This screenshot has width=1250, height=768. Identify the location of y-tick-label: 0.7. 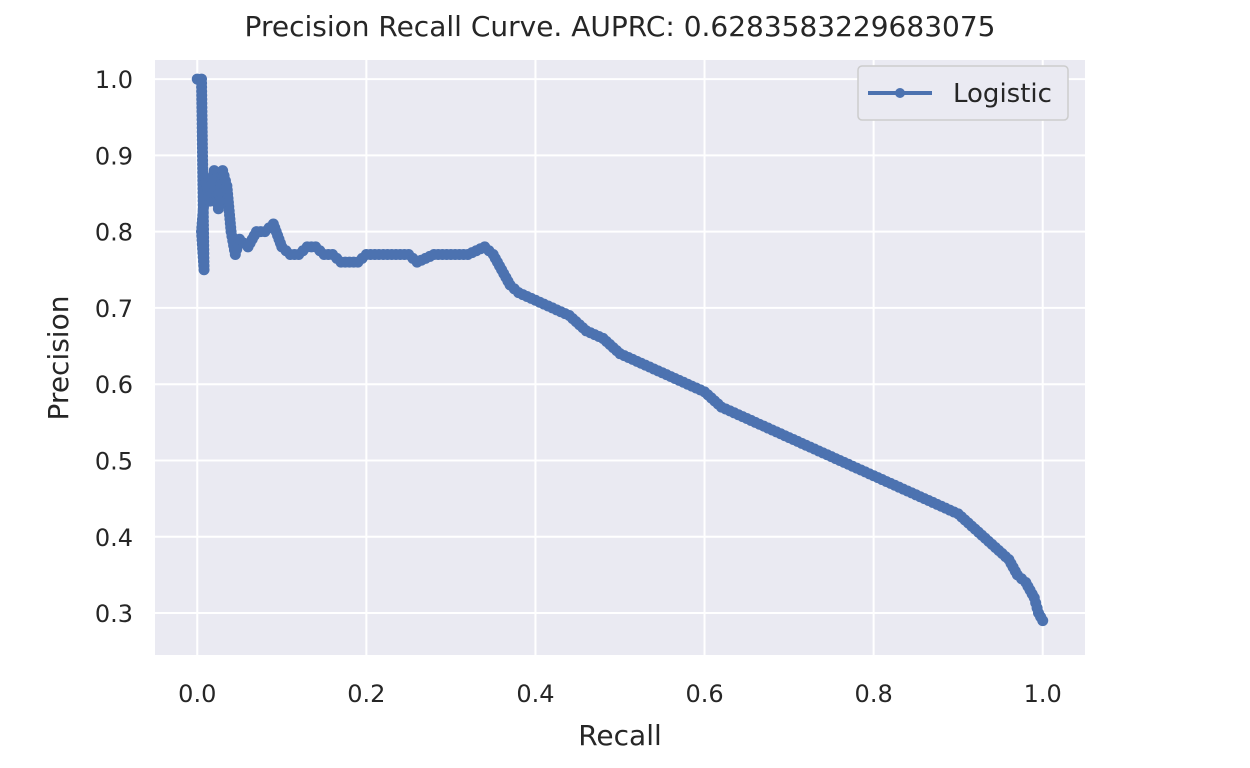
(114, 309).